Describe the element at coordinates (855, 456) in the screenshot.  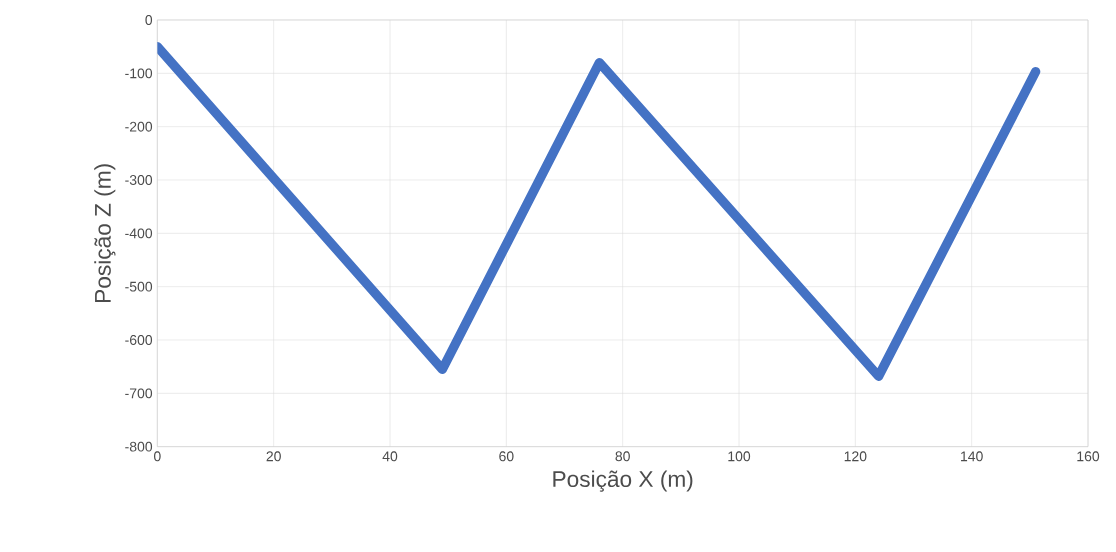
I see `x-tick-label: 120` at that location.